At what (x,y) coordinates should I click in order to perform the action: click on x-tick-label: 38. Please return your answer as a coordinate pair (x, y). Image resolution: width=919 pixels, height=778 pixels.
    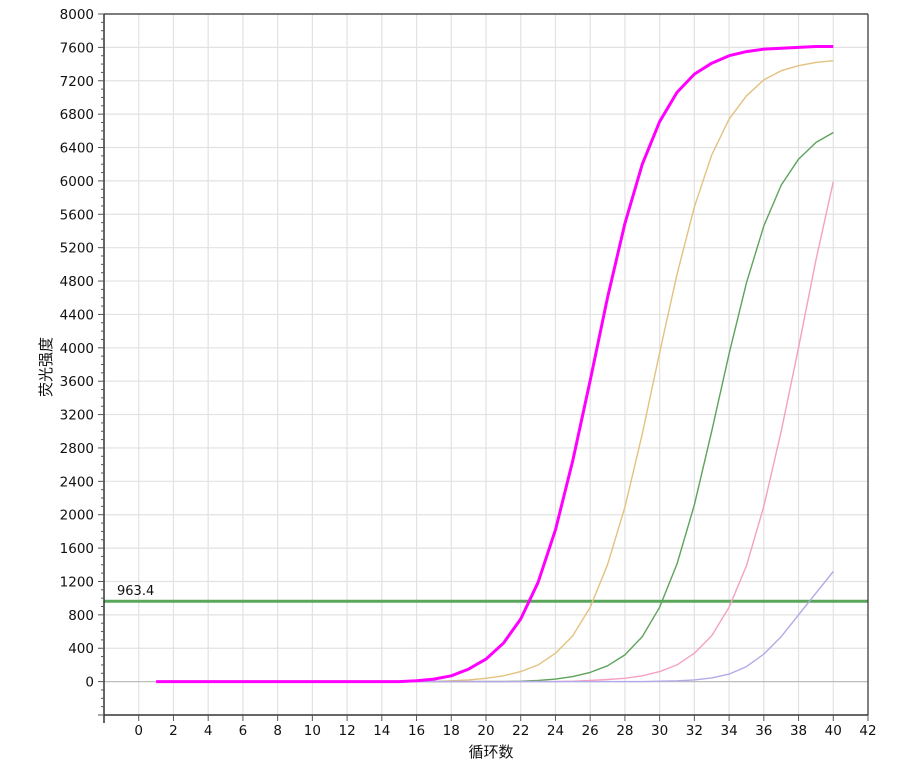
    Looking at the image, I should click on (798, 731).